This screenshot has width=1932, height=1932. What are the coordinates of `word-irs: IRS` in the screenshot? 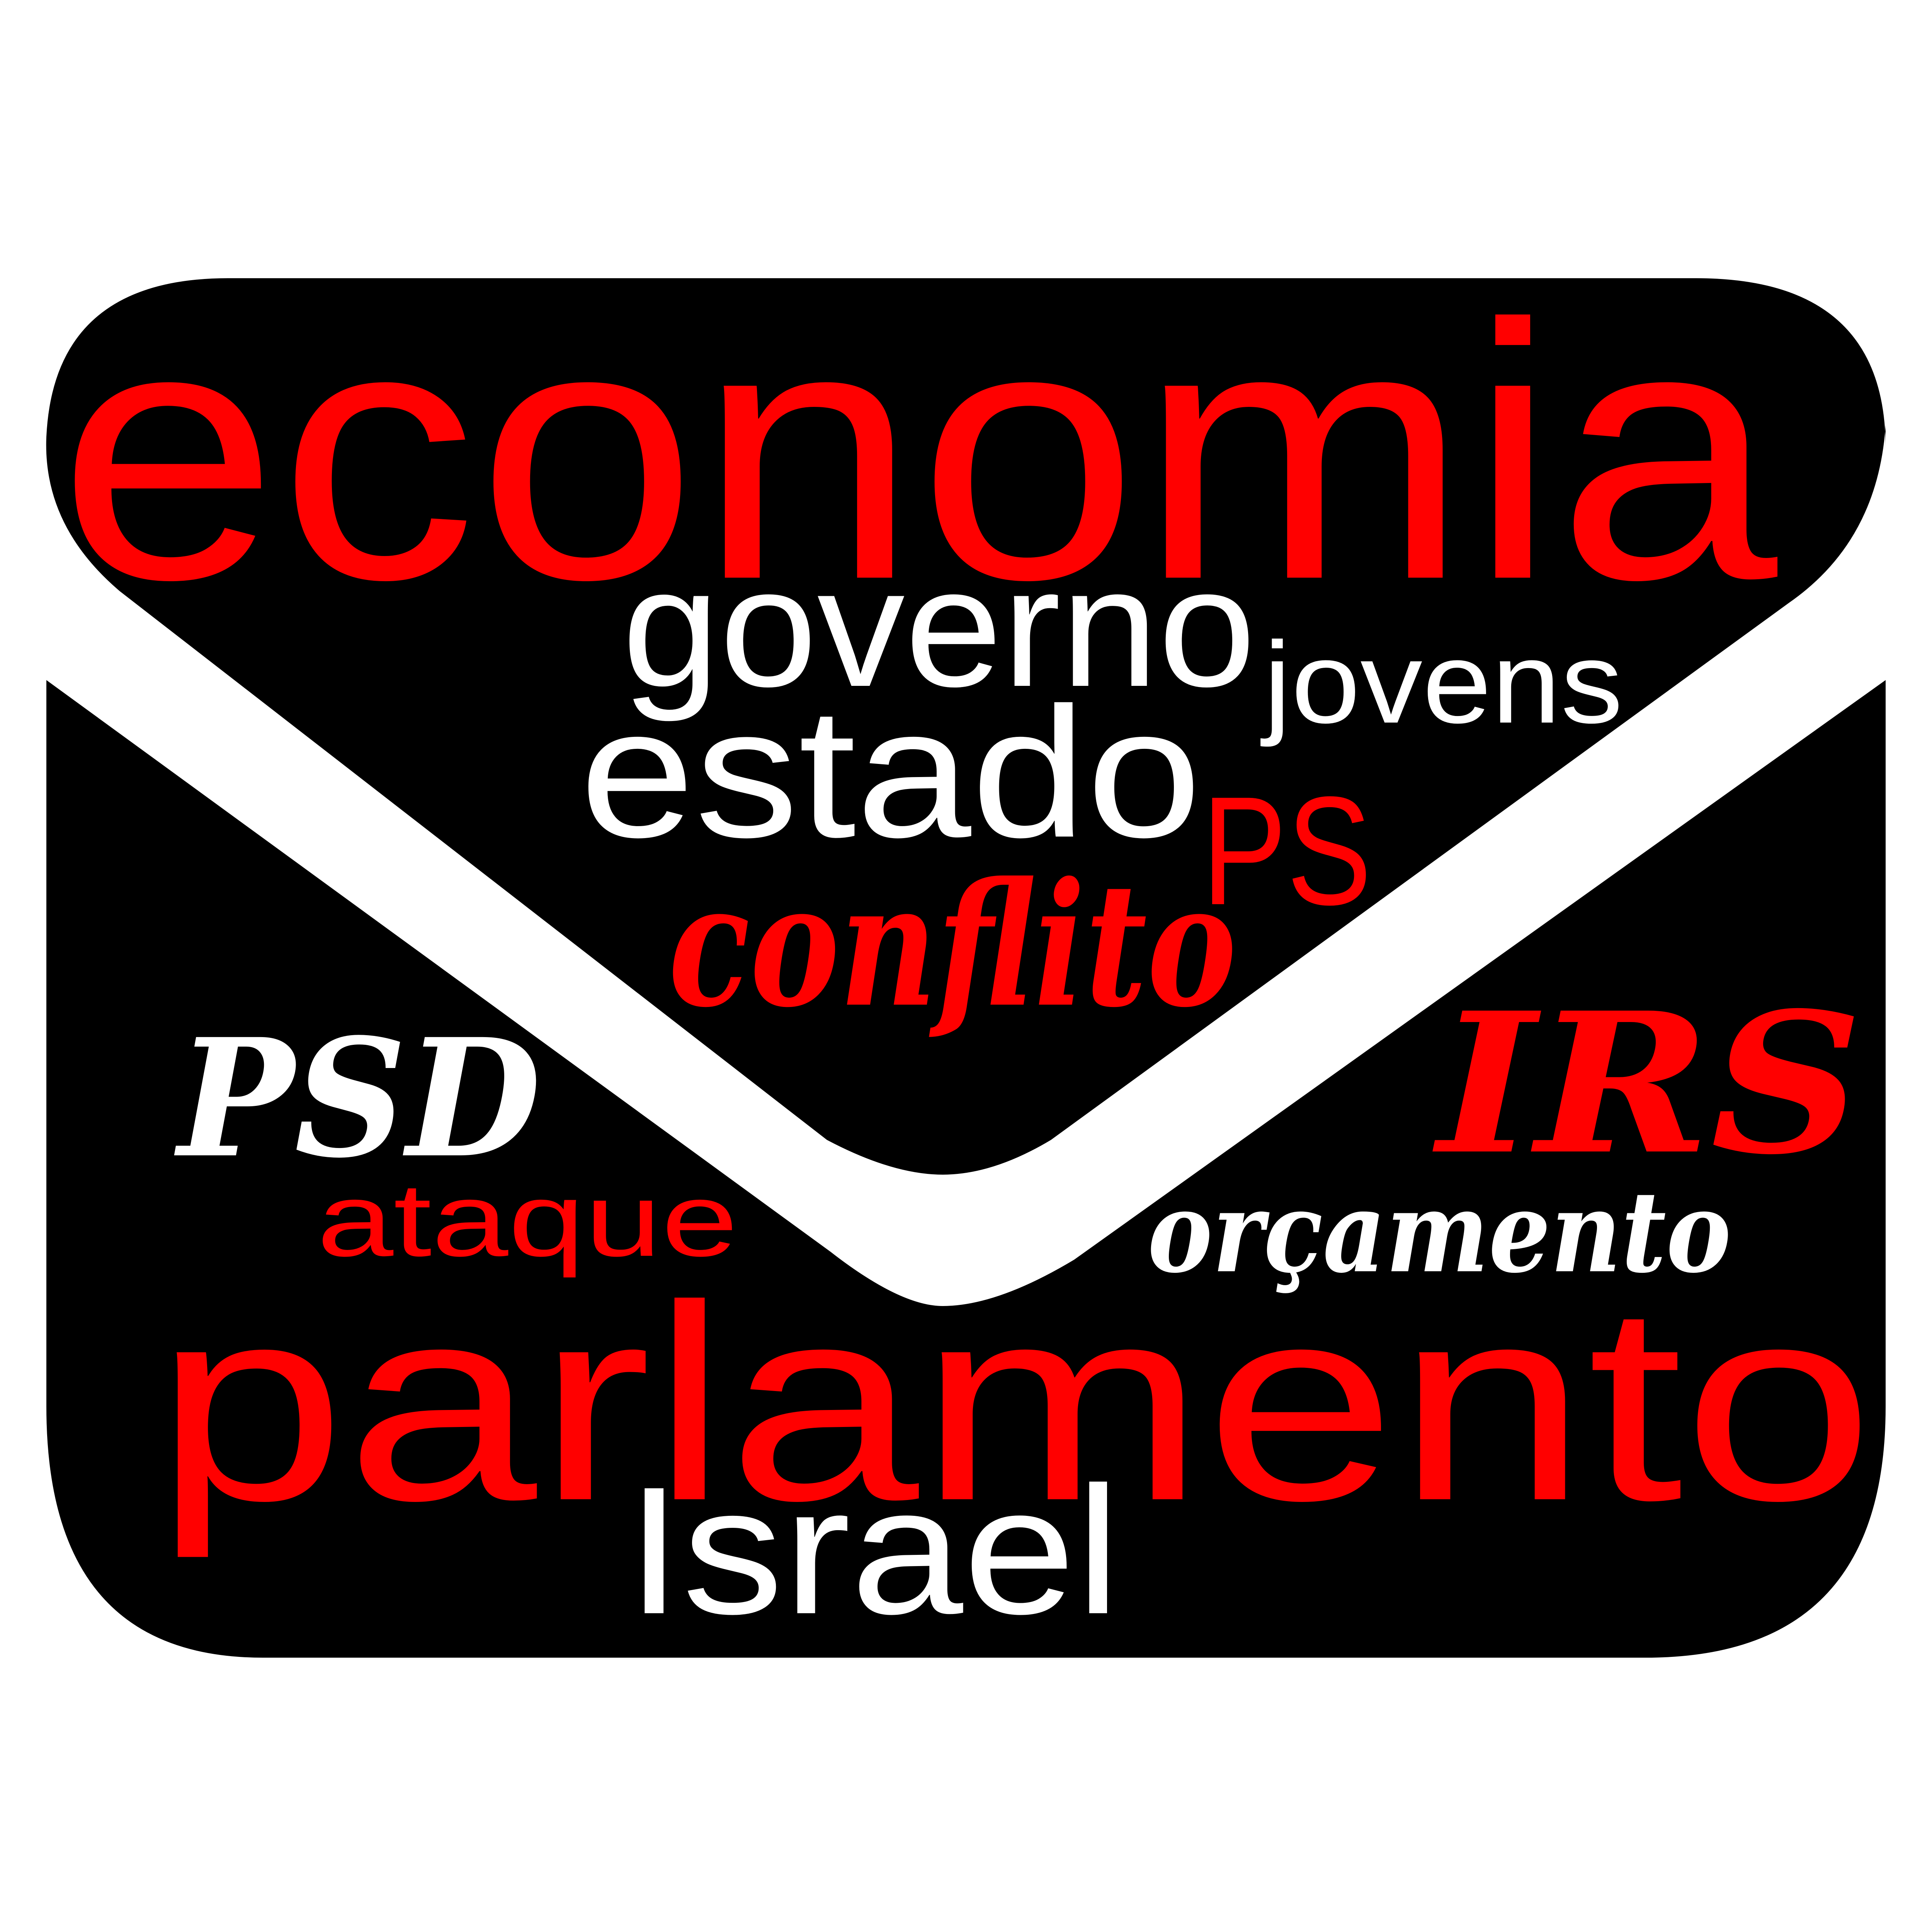 It's located at (1646, 1084).